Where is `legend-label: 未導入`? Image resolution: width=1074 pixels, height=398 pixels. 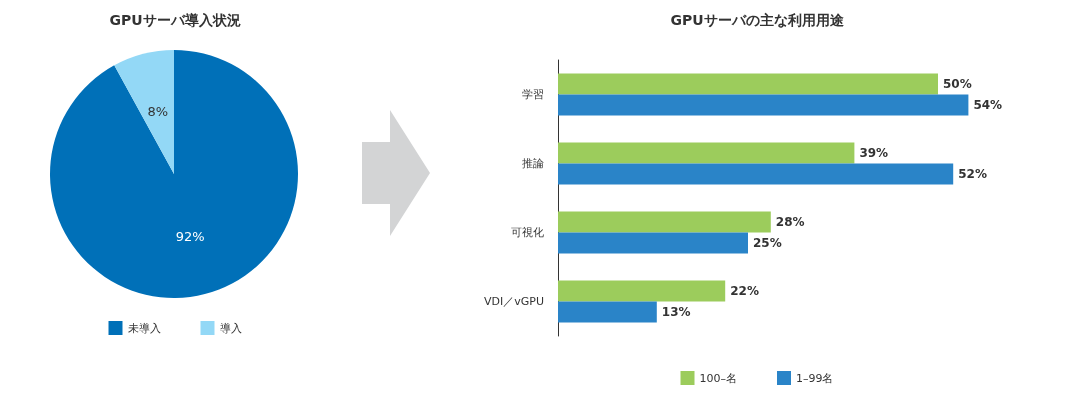
legend-label: 未導入 is located at coordinates (144, 328).